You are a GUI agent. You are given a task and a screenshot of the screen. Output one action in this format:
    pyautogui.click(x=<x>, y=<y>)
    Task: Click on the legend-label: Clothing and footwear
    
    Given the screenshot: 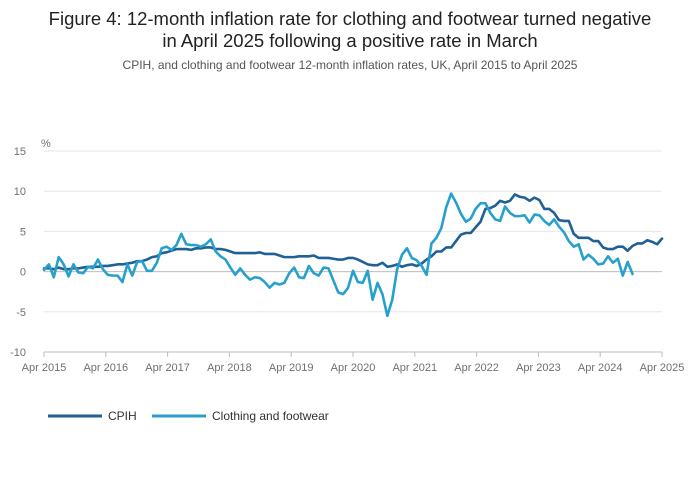 What is the action you would take?
    pyautogui.click(x=270, y=416)
    